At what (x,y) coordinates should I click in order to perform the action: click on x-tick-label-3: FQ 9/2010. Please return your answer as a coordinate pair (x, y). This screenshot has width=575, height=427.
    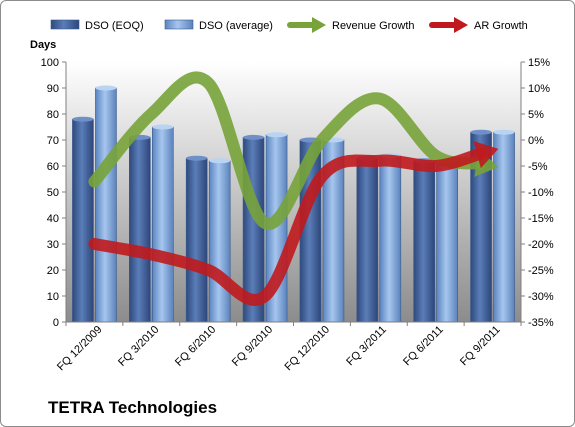
    Looking at the image, I should click on (252, 346).